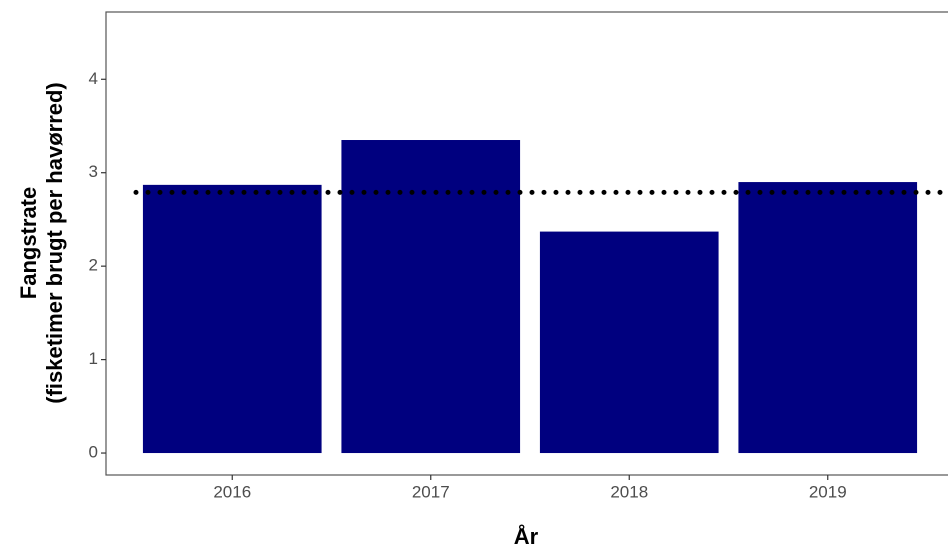 This screenshot has width=948, height=552. What do you see at coordinates (431, 491) in the screenshot?
I see `x-tick-label: 2017` at bounding box center [431, 491].